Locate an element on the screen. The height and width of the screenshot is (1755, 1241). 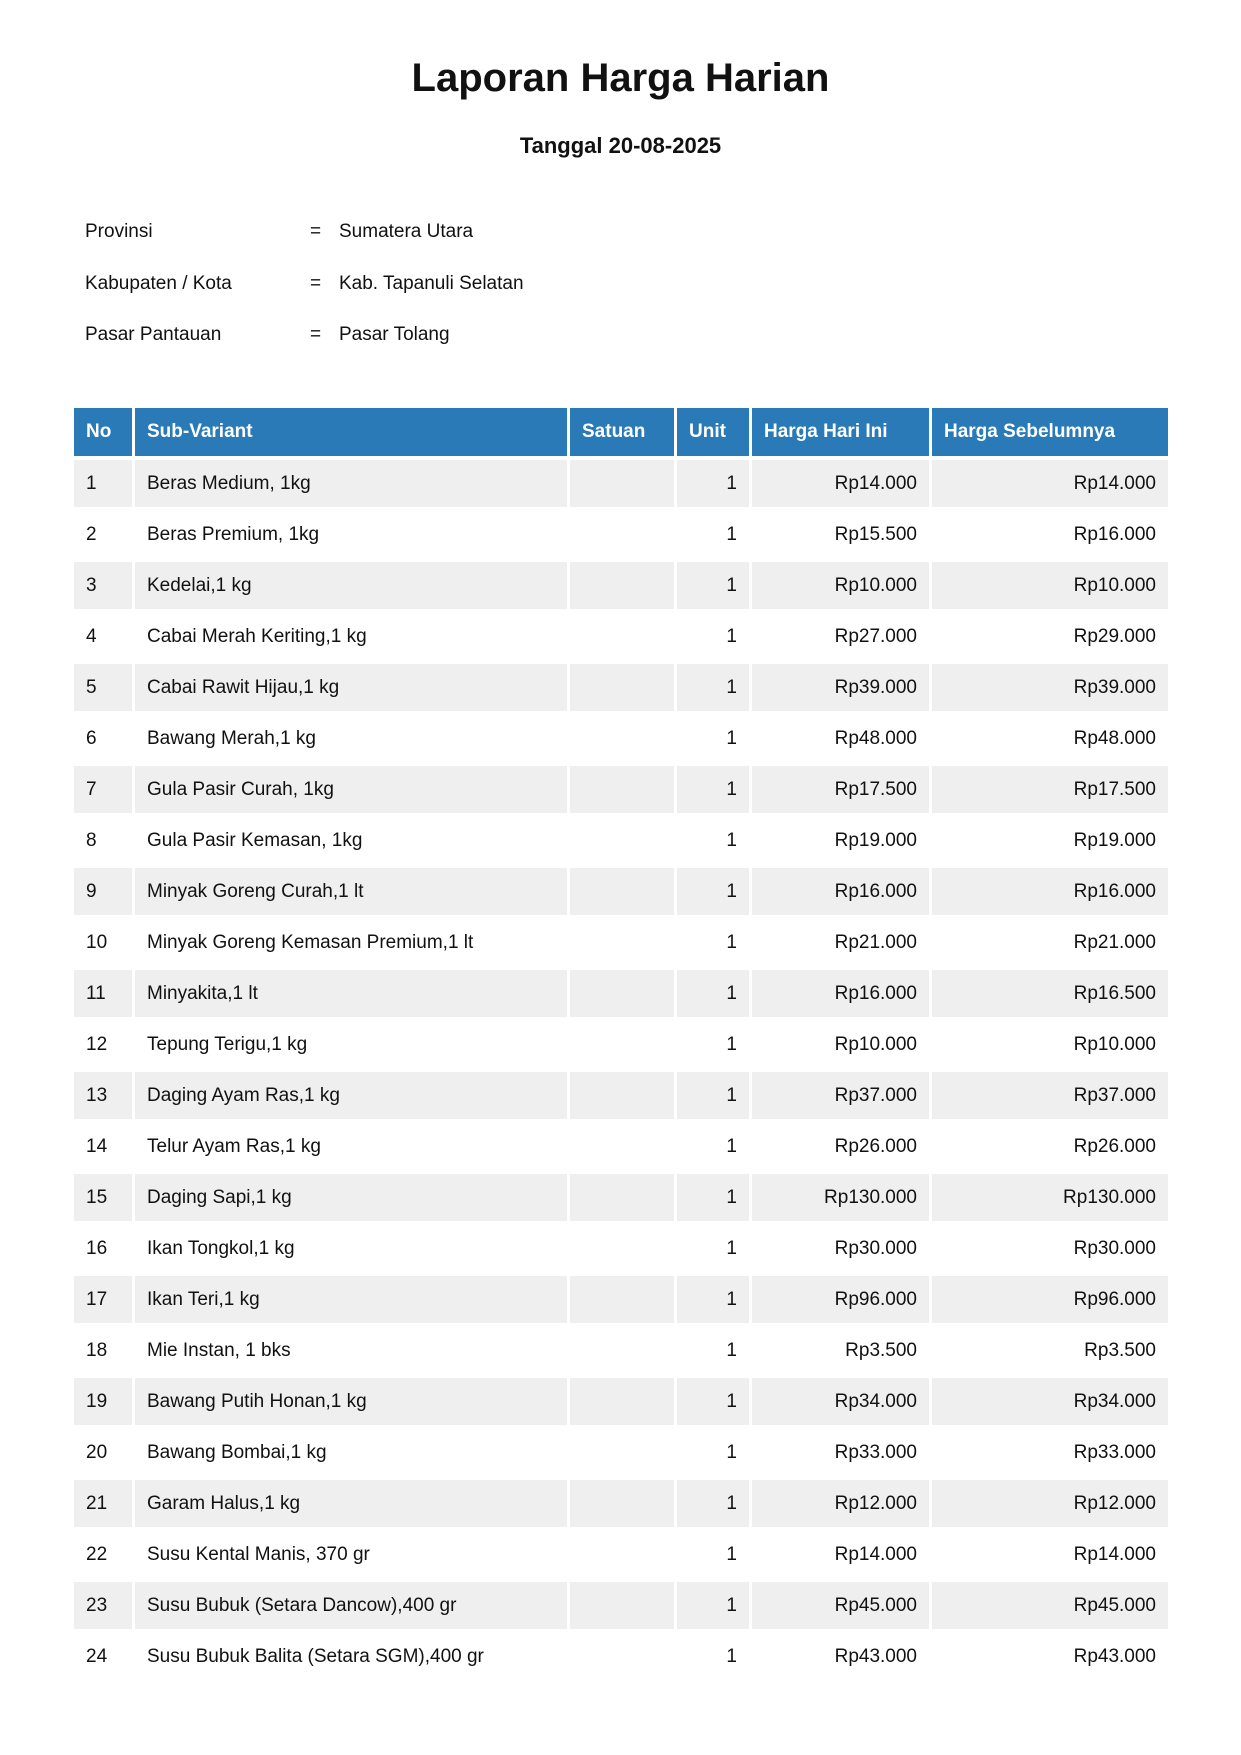
table-row: 6 Bawang Merah,1 kg 1 Rp48.000 Rp48.000 is located at coordinates (621, 738).